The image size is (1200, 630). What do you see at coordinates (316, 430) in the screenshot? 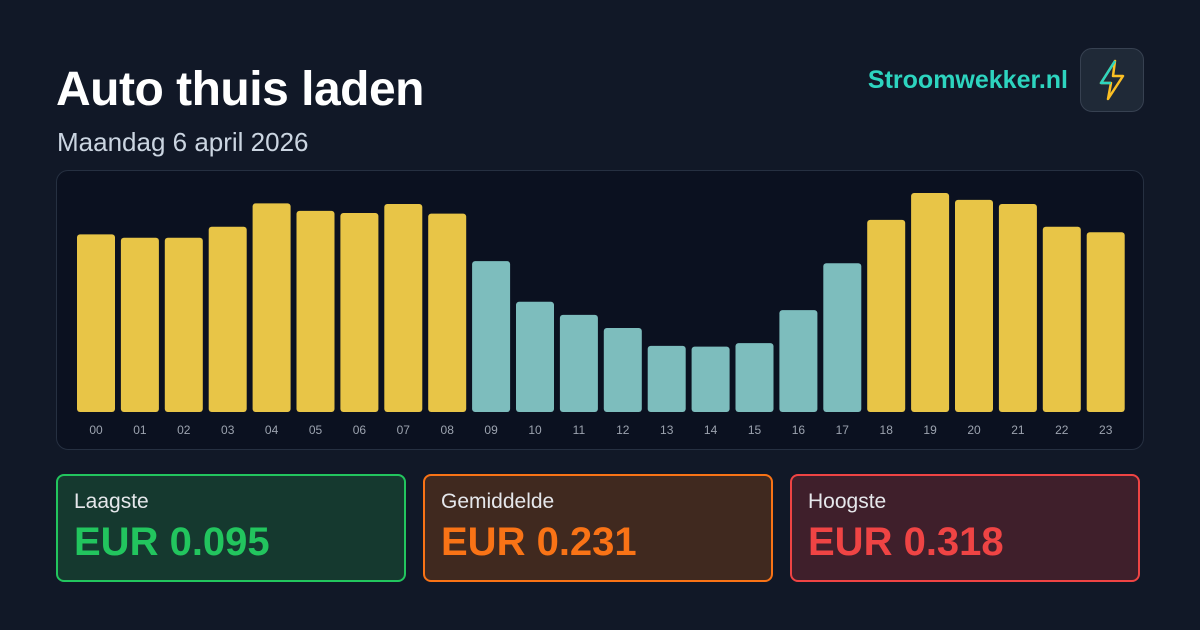
I see `x-tick-label: 05` at bounding box center [316, 430].